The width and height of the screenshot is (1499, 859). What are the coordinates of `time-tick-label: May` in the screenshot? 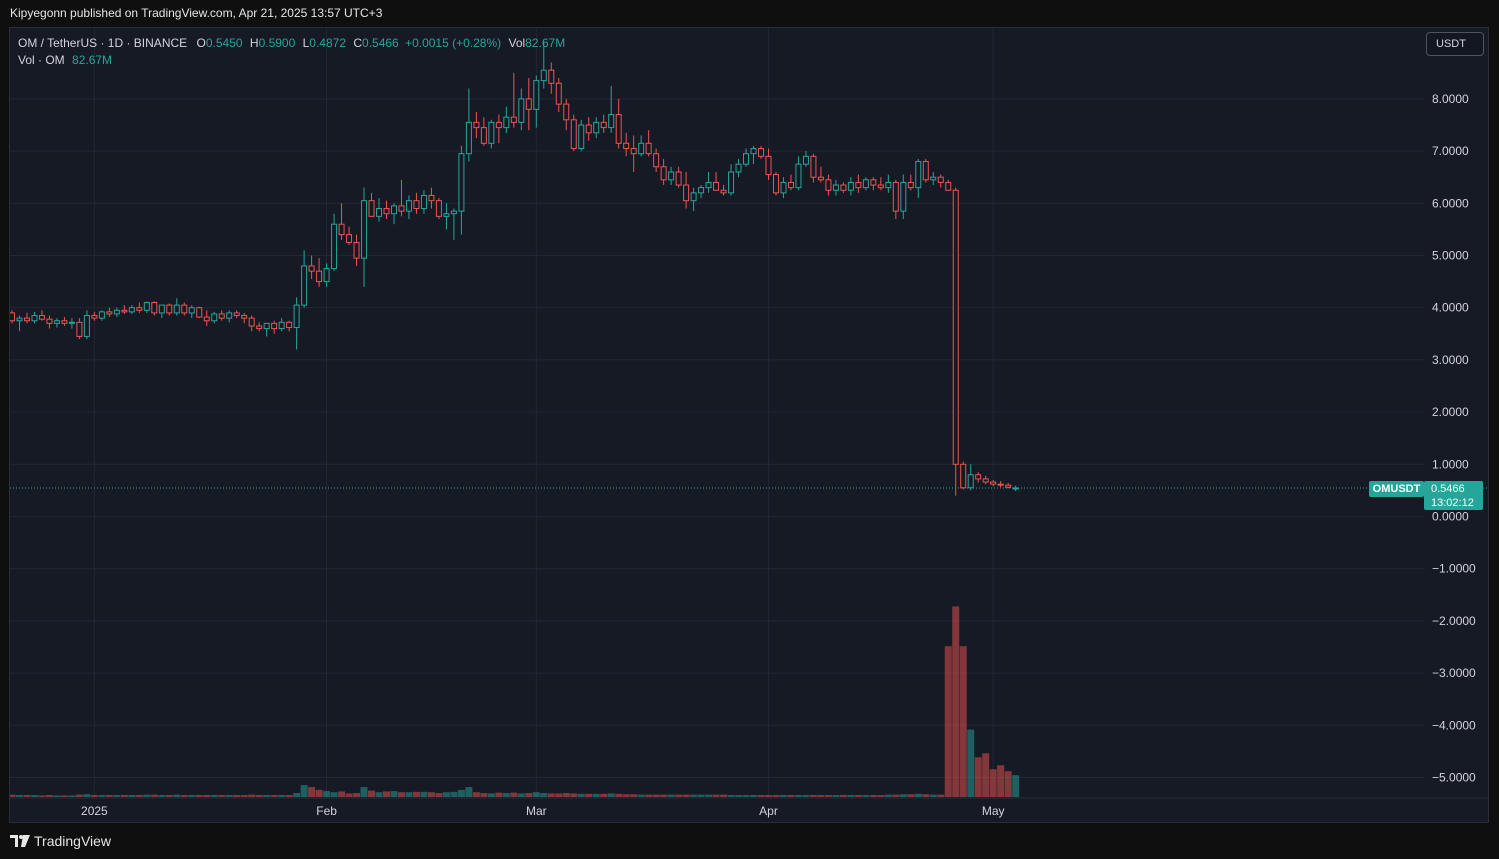 It's located at (993, 811).